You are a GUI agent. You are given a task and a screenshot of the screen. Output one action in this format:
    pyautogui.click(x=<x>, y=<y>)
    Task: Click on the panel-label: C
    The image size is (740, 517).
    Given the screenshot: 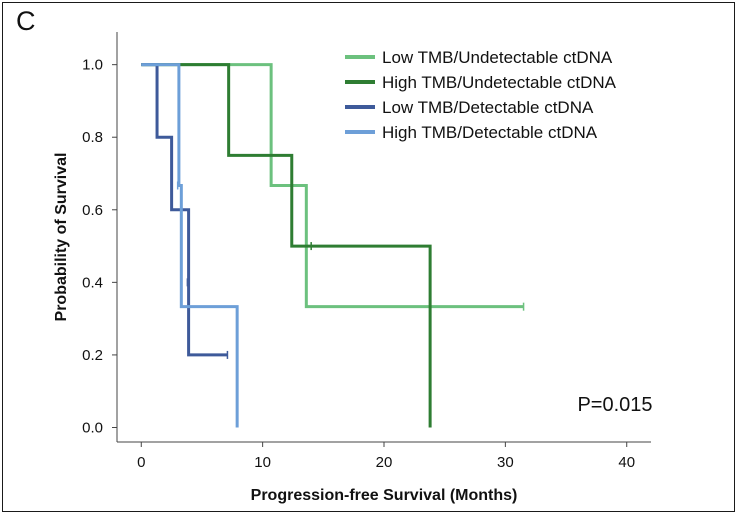 What is the action you would take?
    pyautogui.click(x=26, y=21)
    